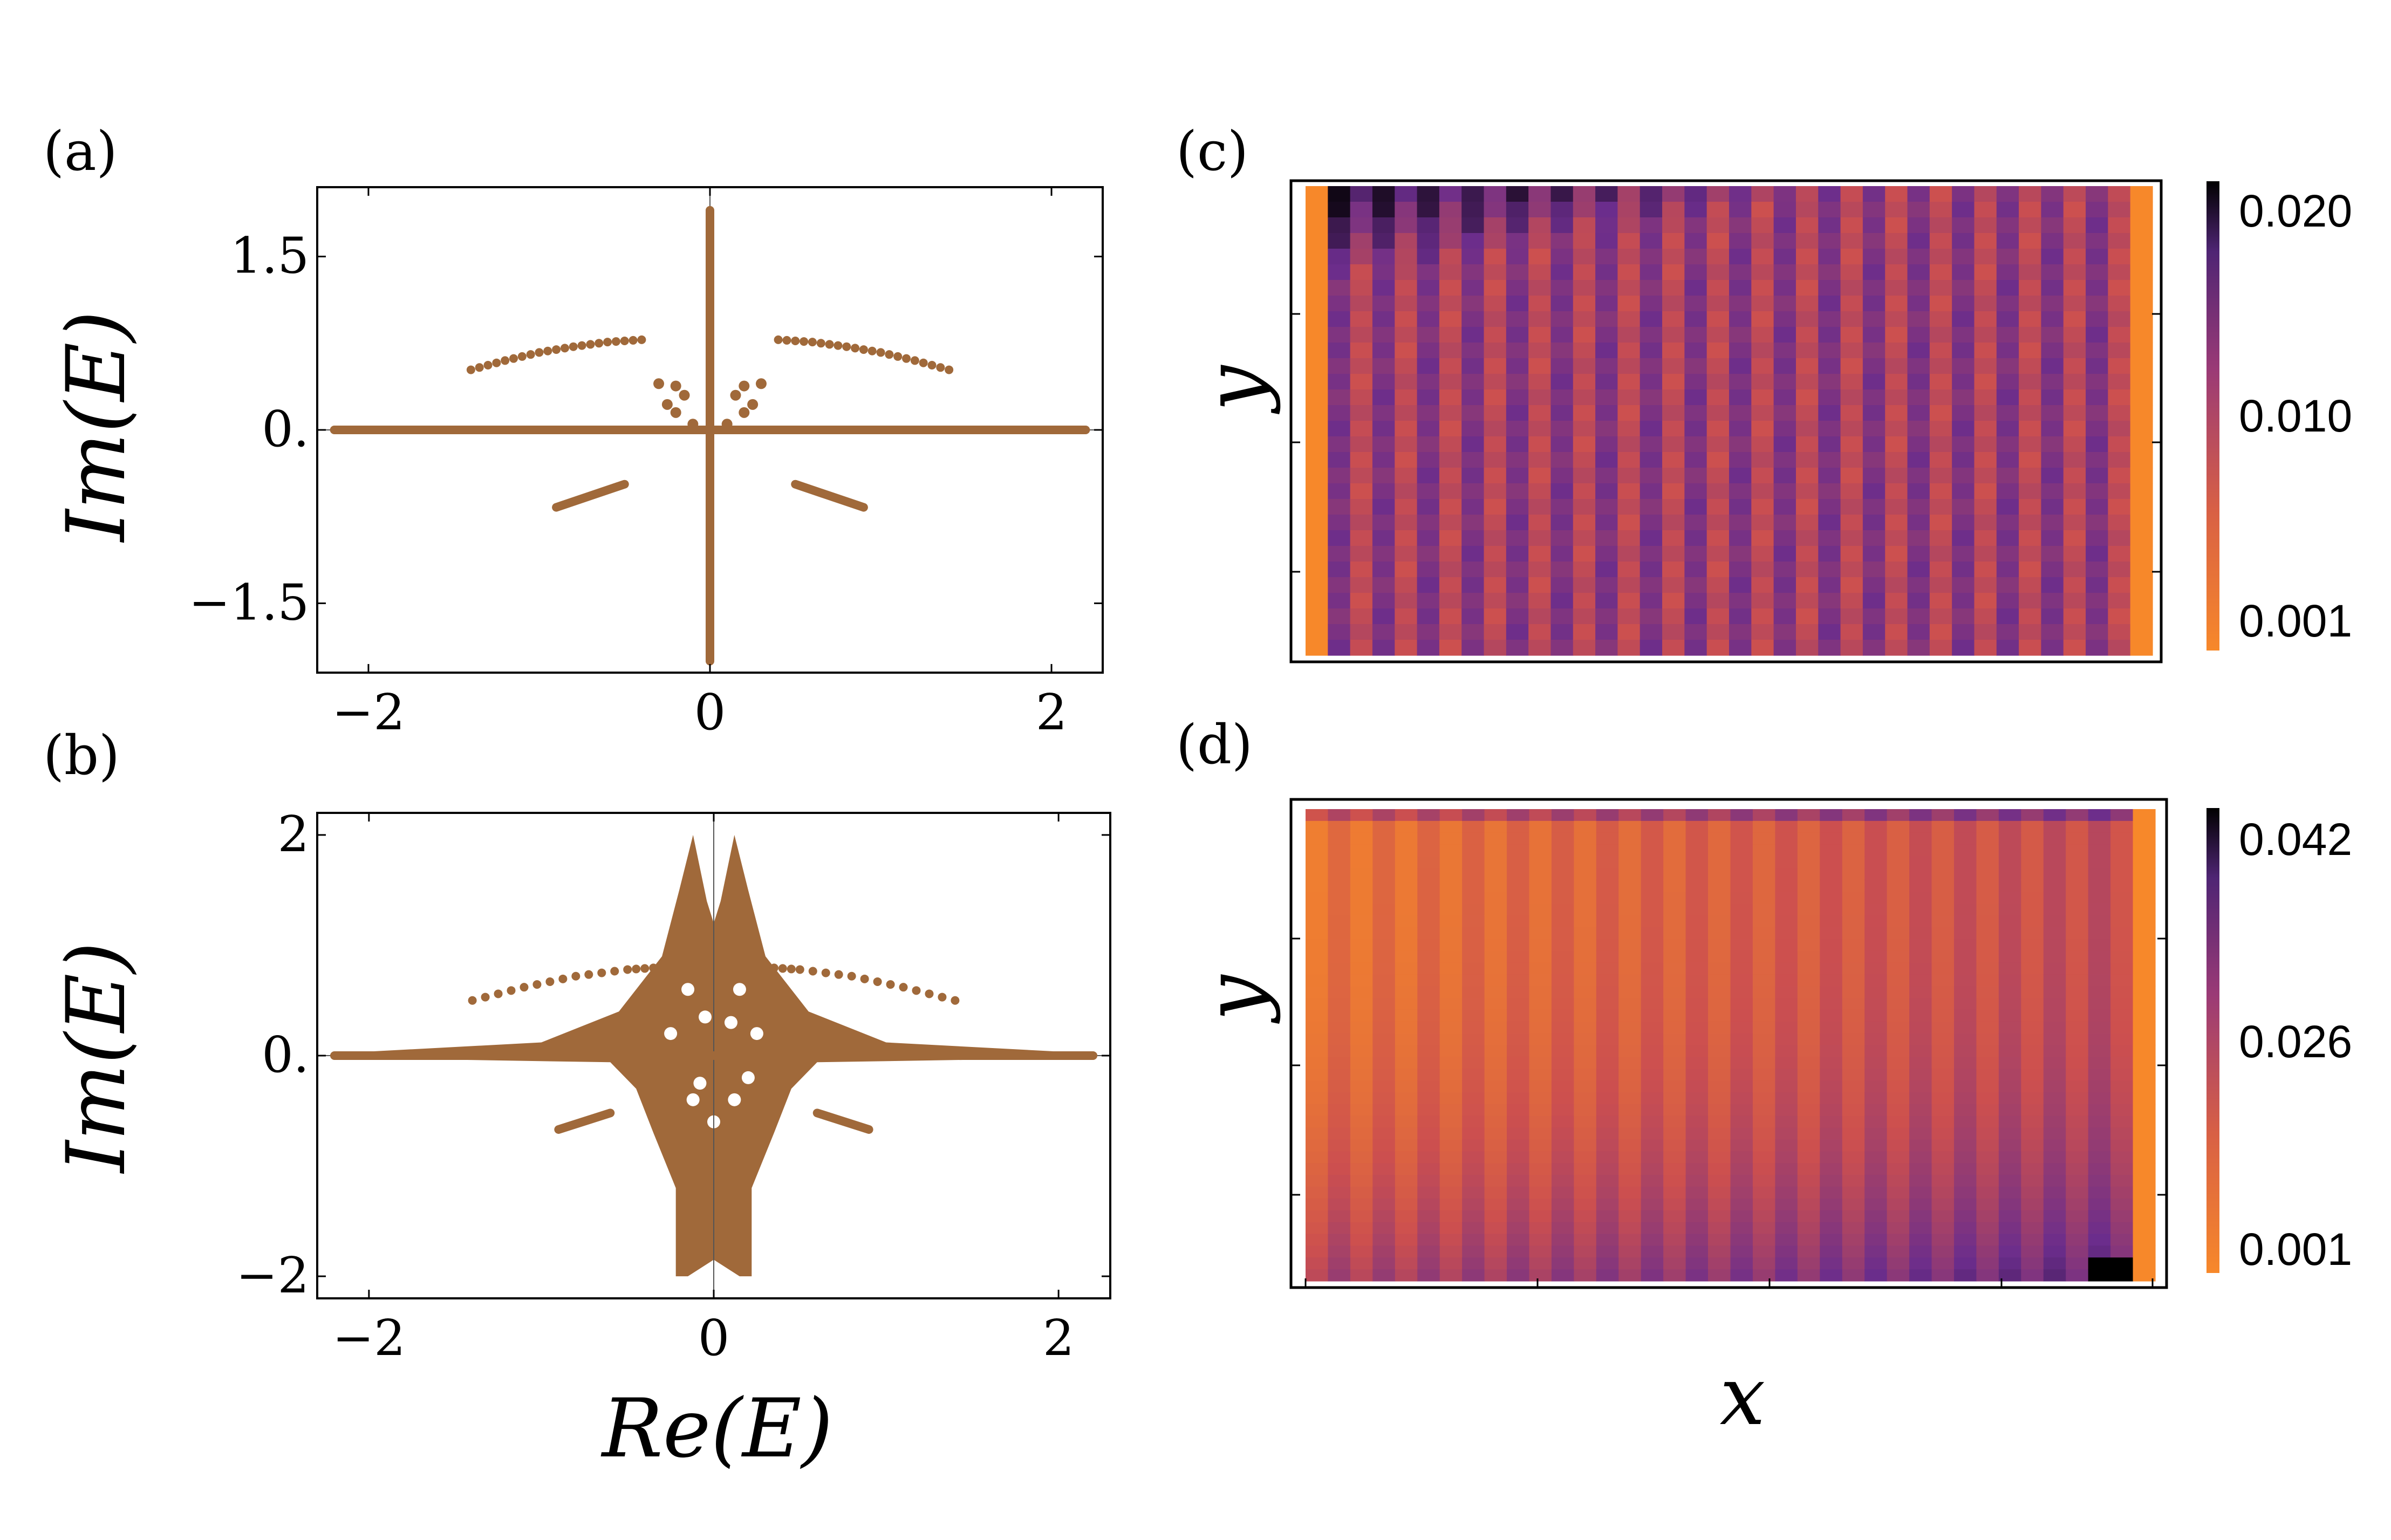  I want to click on panel-a-xtick-label: −2, so click(368, 712).